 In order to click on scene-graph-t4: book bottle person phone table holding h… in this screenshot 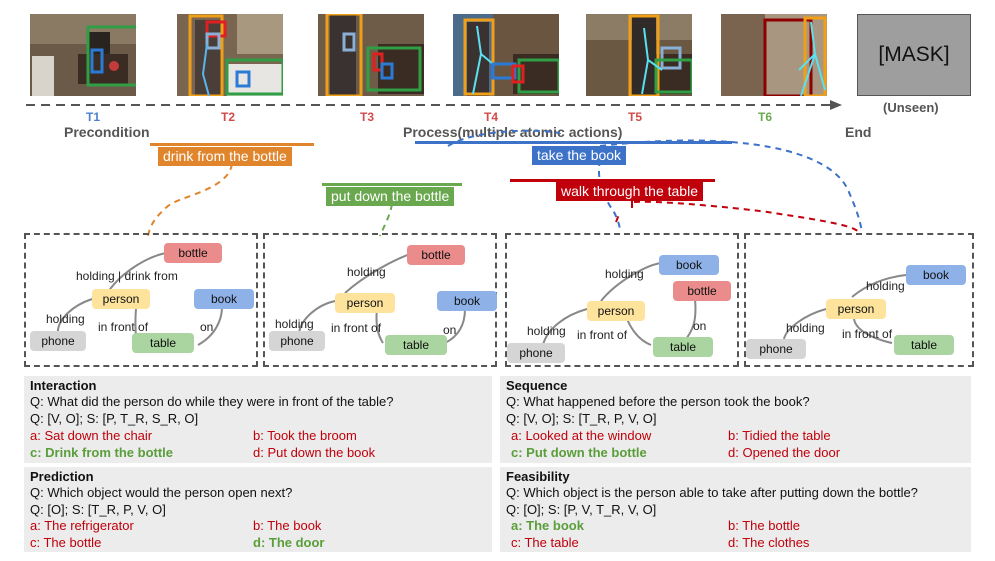, I will do `click(622, 300)`.